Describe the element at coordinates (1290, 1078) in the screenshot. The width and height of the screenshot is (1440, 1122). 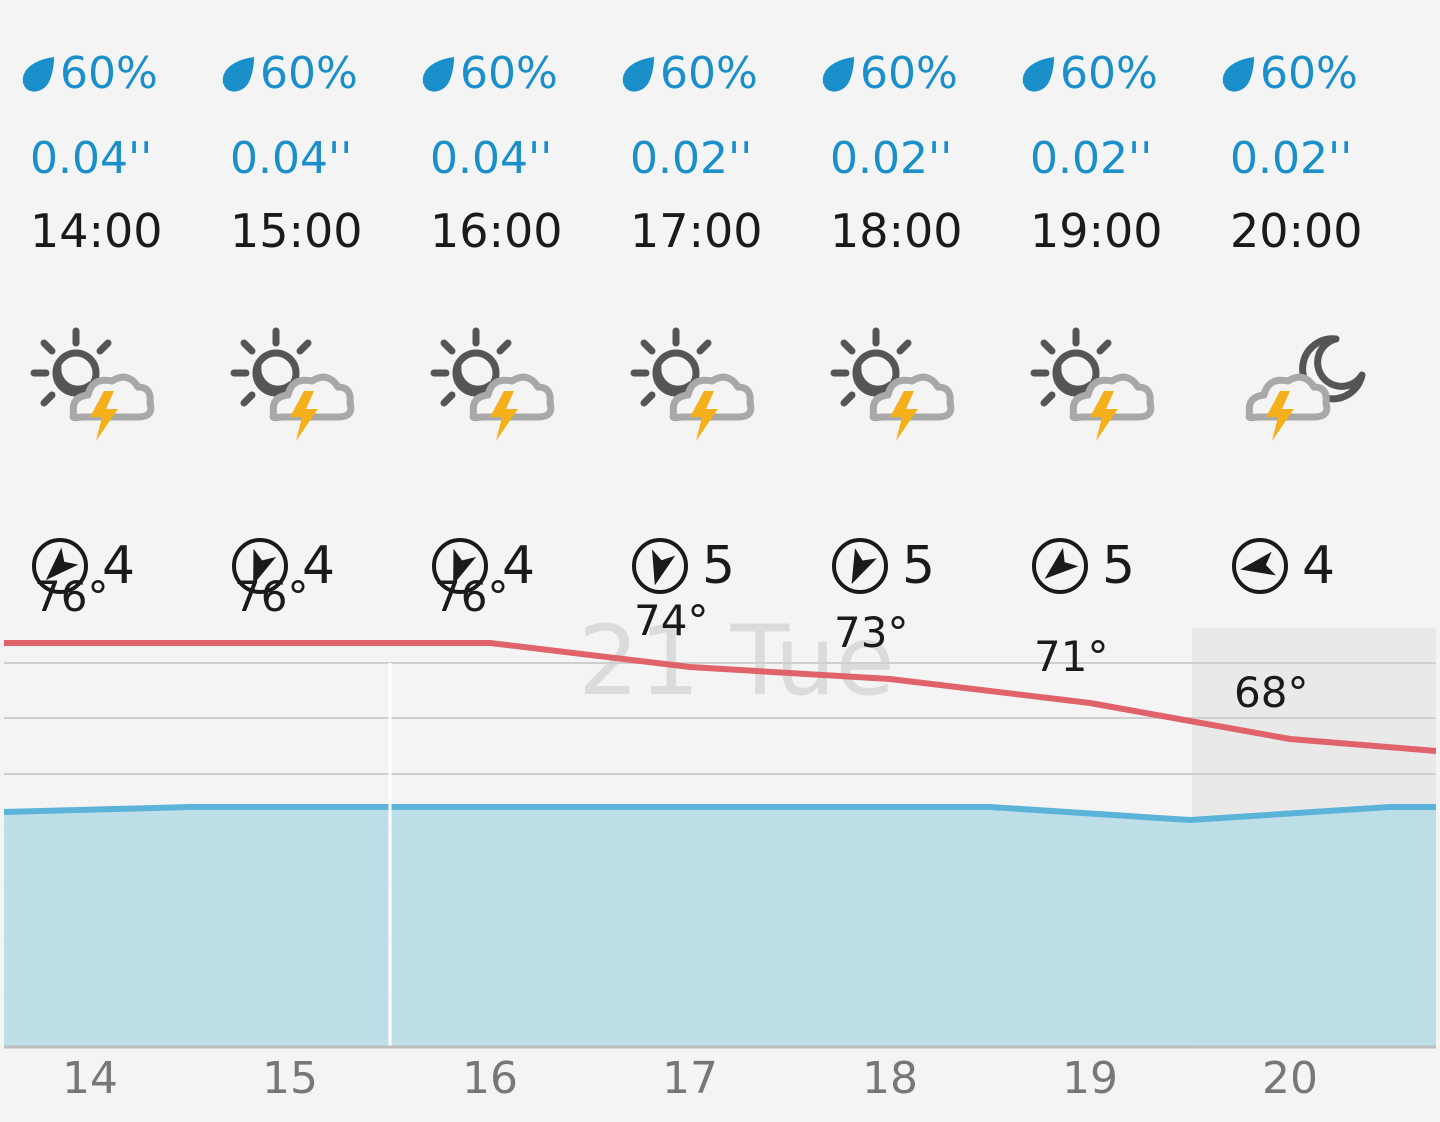
I see `axis-tick-label: 20` at that location.